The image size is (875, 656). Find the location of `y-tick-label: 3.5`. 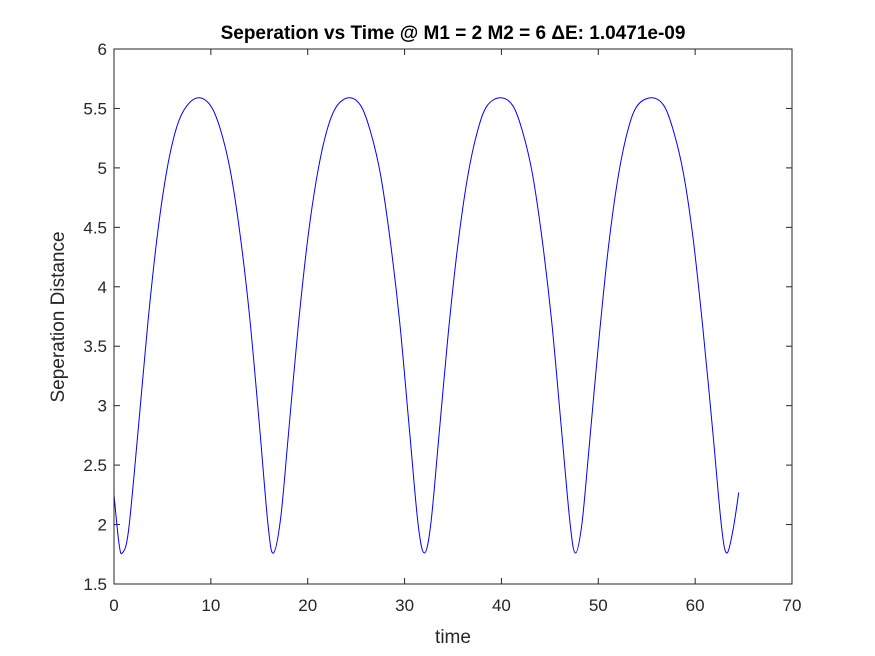

y-tick-label: 3.5 is located at coordinates (95, 346).